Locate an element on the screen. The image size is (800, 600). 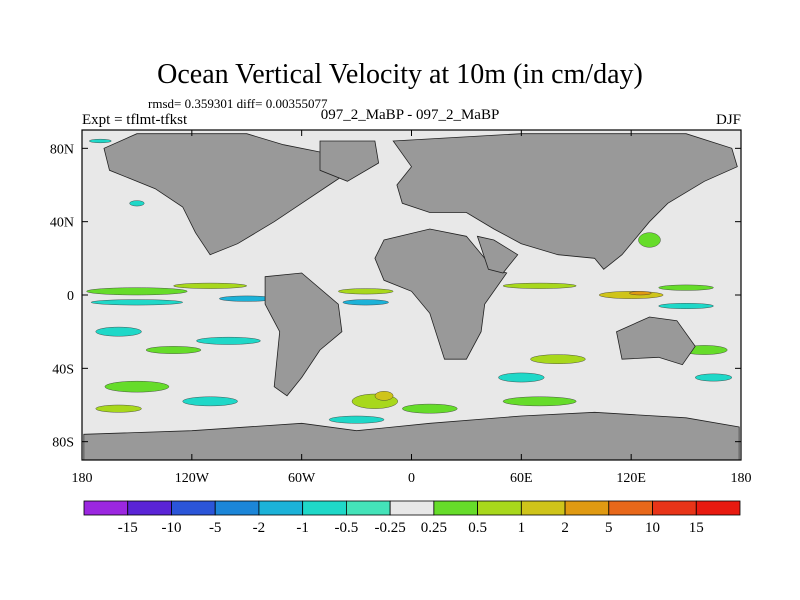
colorbar-label: -5 is located at coordinates (215, 528).